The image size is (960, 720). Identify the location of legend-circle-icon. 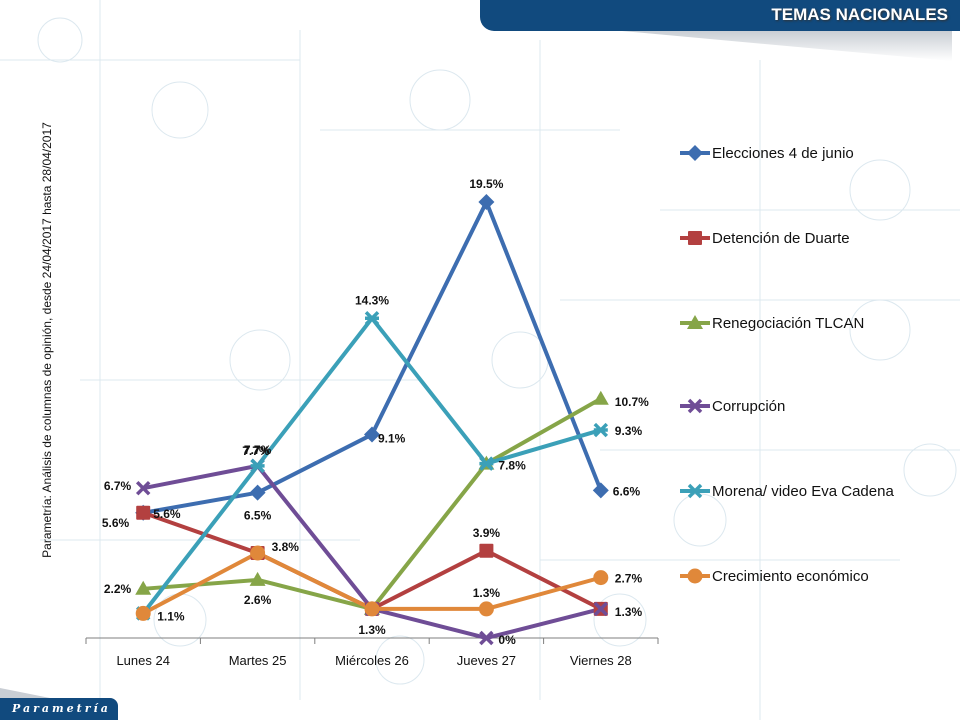
(695, 576).